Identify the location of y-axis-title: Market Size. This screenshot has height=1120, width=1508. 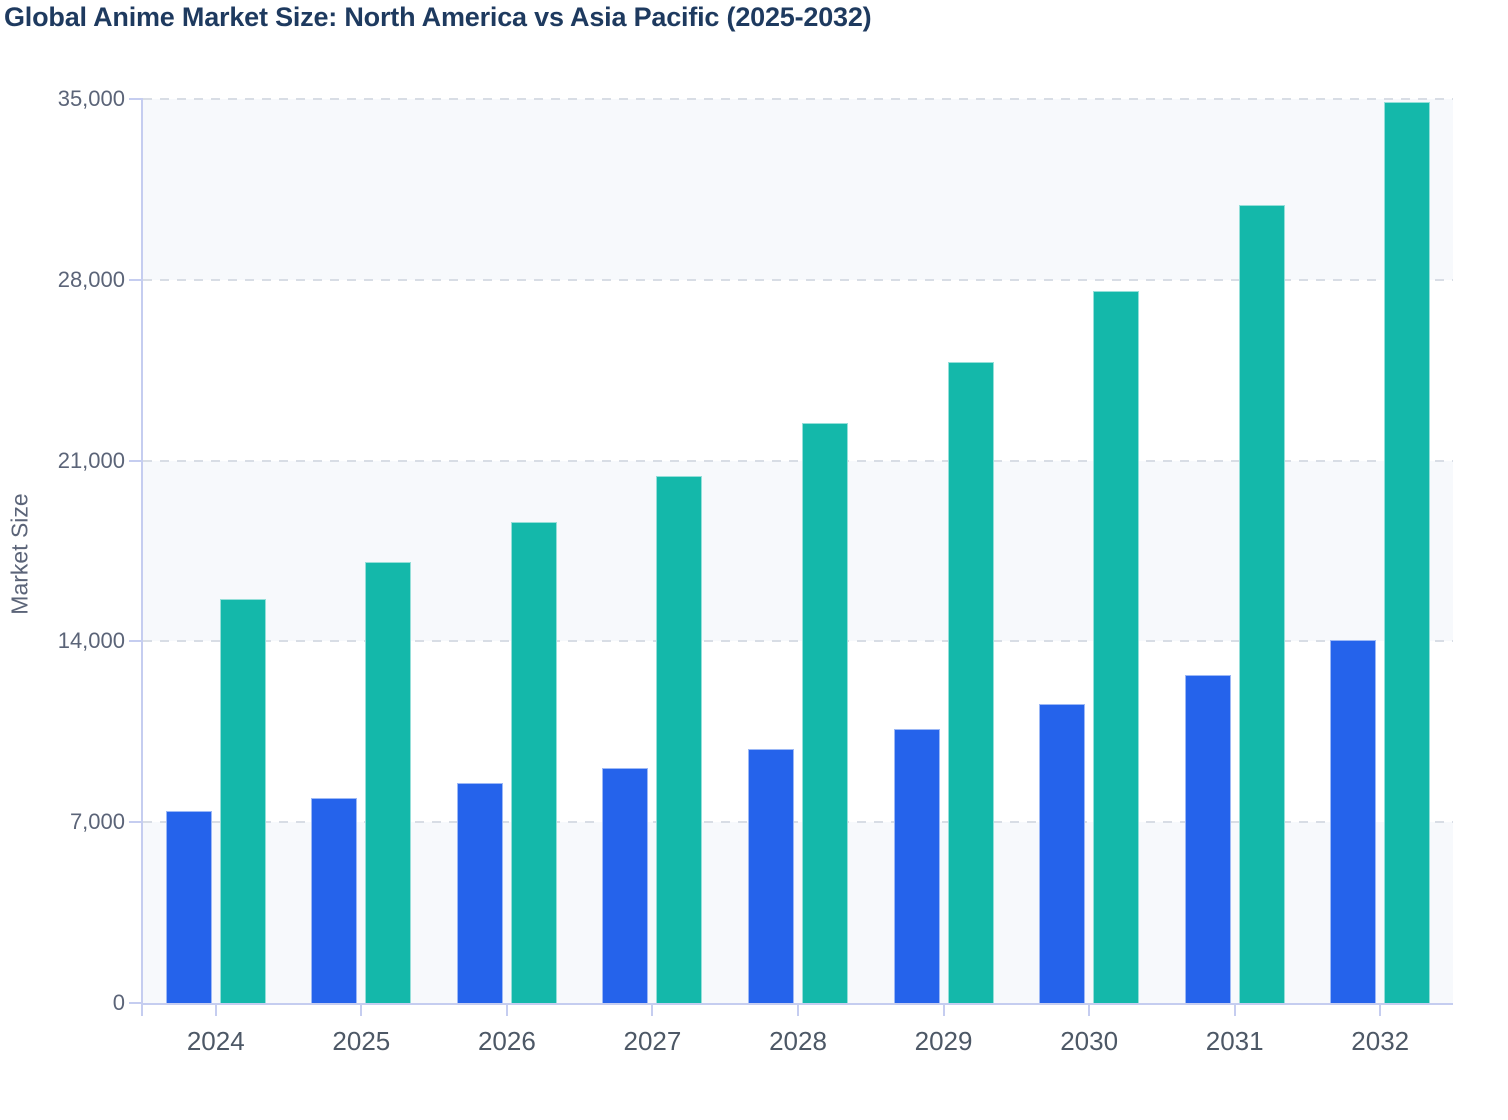
(19, 554).